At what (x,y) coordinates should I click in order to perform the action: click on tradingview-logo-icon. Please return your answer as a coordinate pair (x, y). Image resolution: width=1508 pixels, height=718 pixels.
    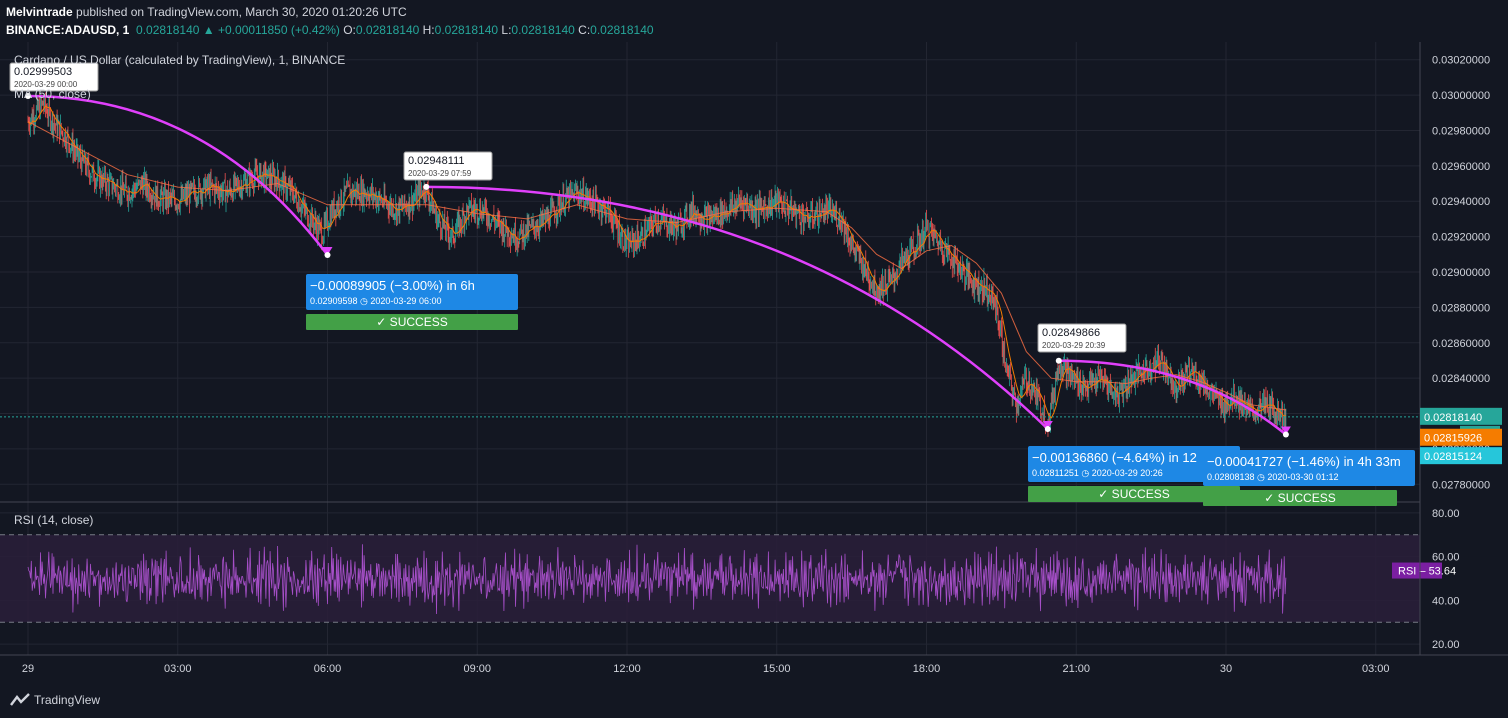
    Looking at the image, I should click on (20, 699).